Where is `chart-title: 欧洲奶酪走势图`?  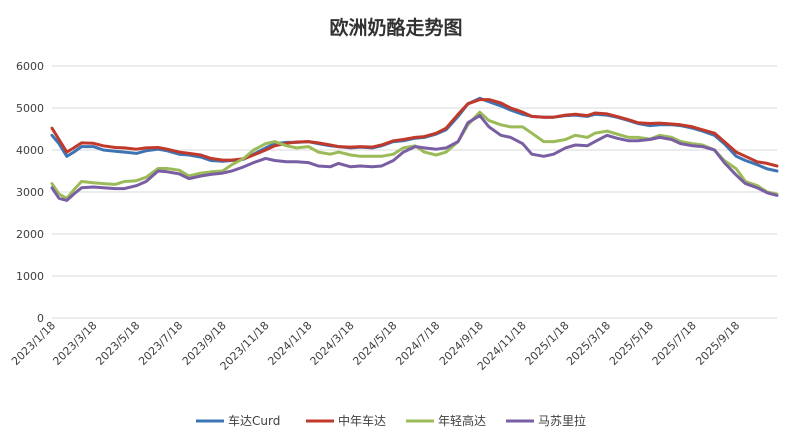 chart-title: 欧洲奶酪走势图 is located at coordinates (395, 27).